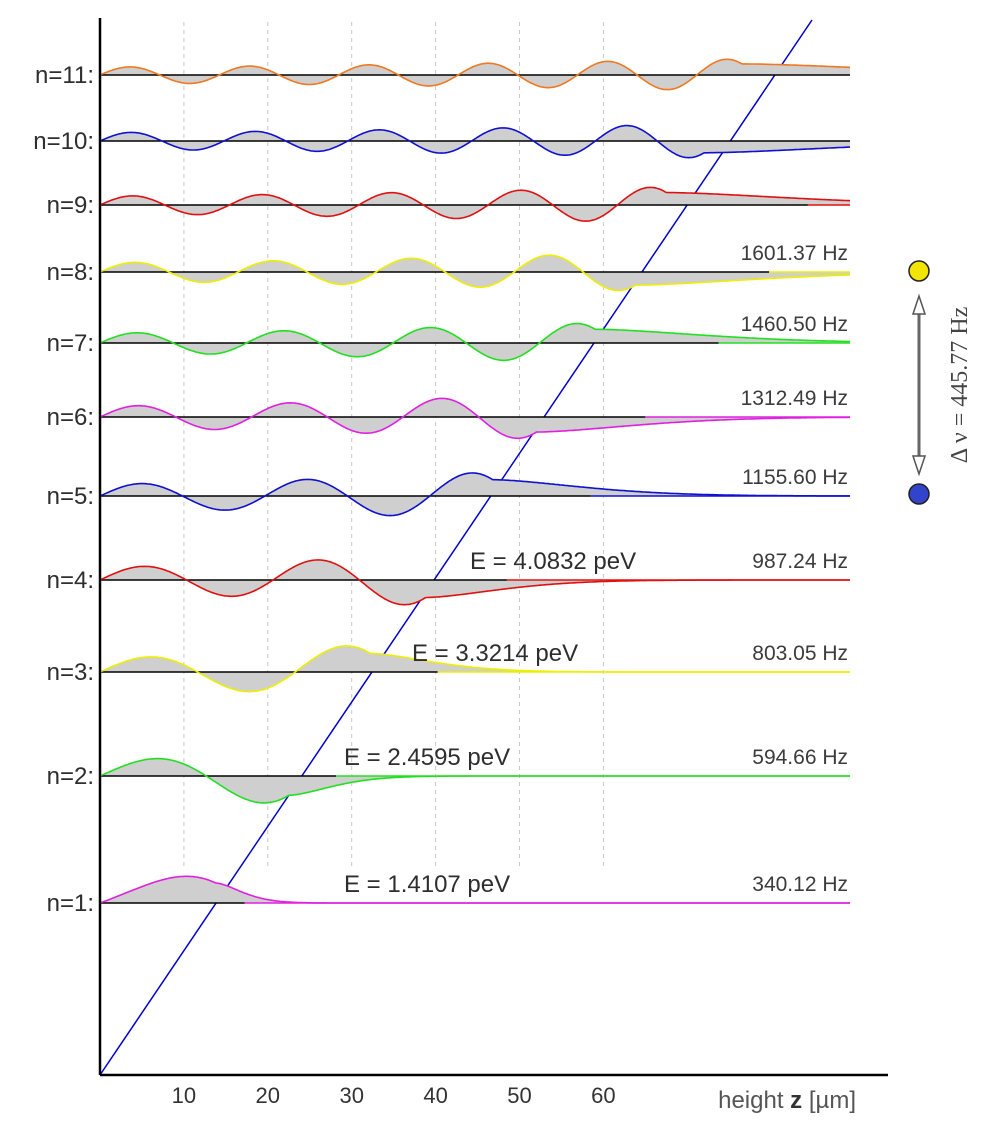 This screenshot has height=1130, width=985. I want to click on level-6-wavefunction, so click(474, 418).